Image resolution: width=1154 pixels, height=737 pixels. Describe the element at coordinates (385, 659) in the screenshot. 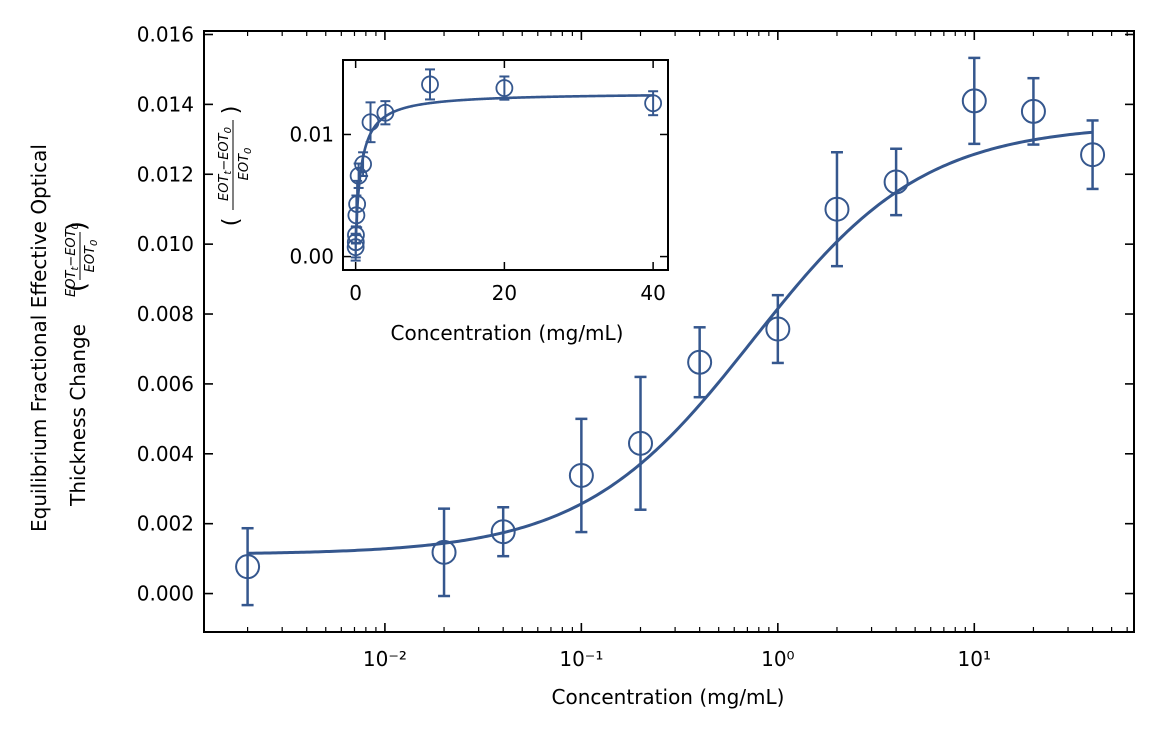

I see `main-x-tick-label: 10⁻²` at that location.